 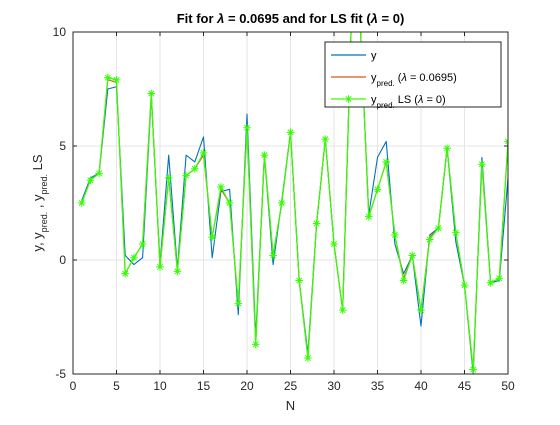 I want to click on y-tick-label: 5, so click(x=62, y=146).